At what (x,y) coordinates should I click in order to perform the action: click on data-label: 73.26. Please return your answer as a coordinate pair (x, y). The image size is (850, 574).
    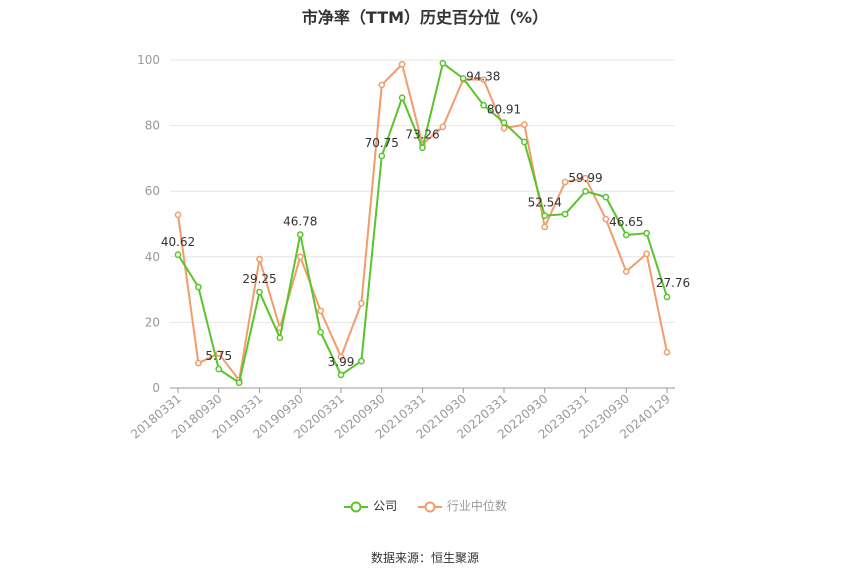
    Looking at the image, I should click on (422, 135).